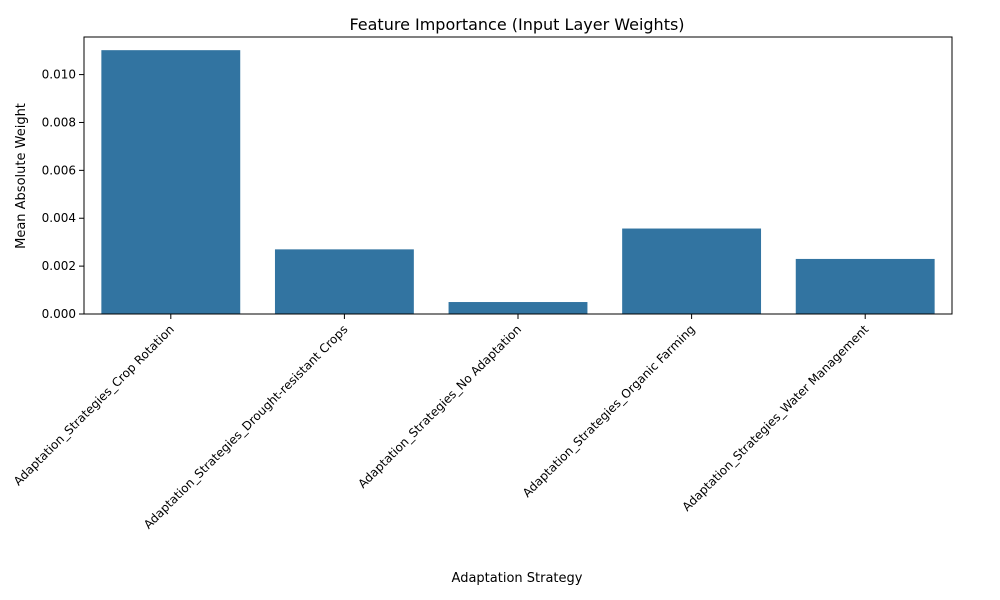 The image size is (1000, 600). What do you see at coordinates (516, 24) in the screenshot?
I see `chart-title: Feature Importance (Input Layer Weights)` at bounding box center [516, 24].